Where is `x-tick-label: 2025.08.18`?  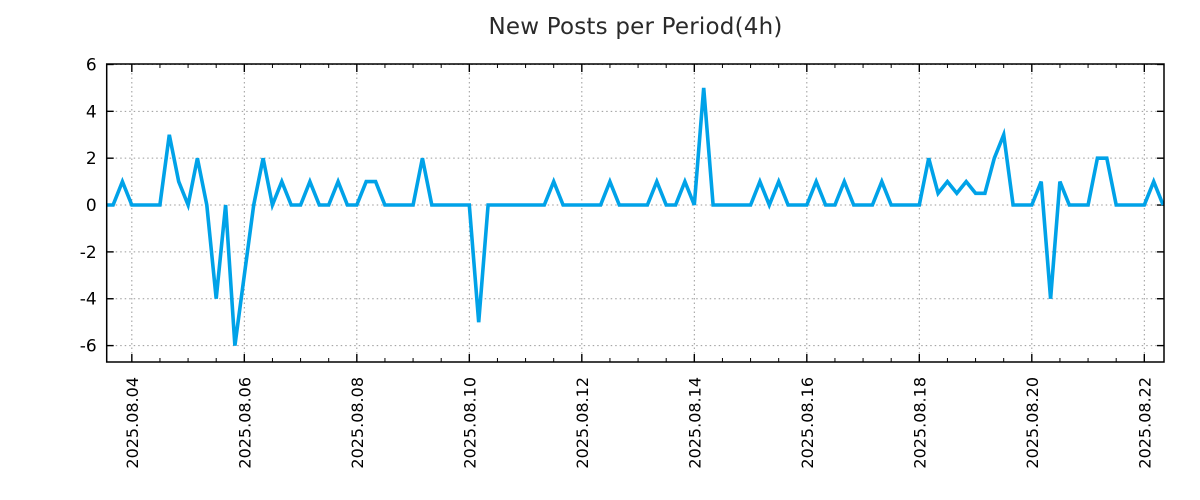
x-tick-label: 2025.08.18 is located at coordinates (919, 423).